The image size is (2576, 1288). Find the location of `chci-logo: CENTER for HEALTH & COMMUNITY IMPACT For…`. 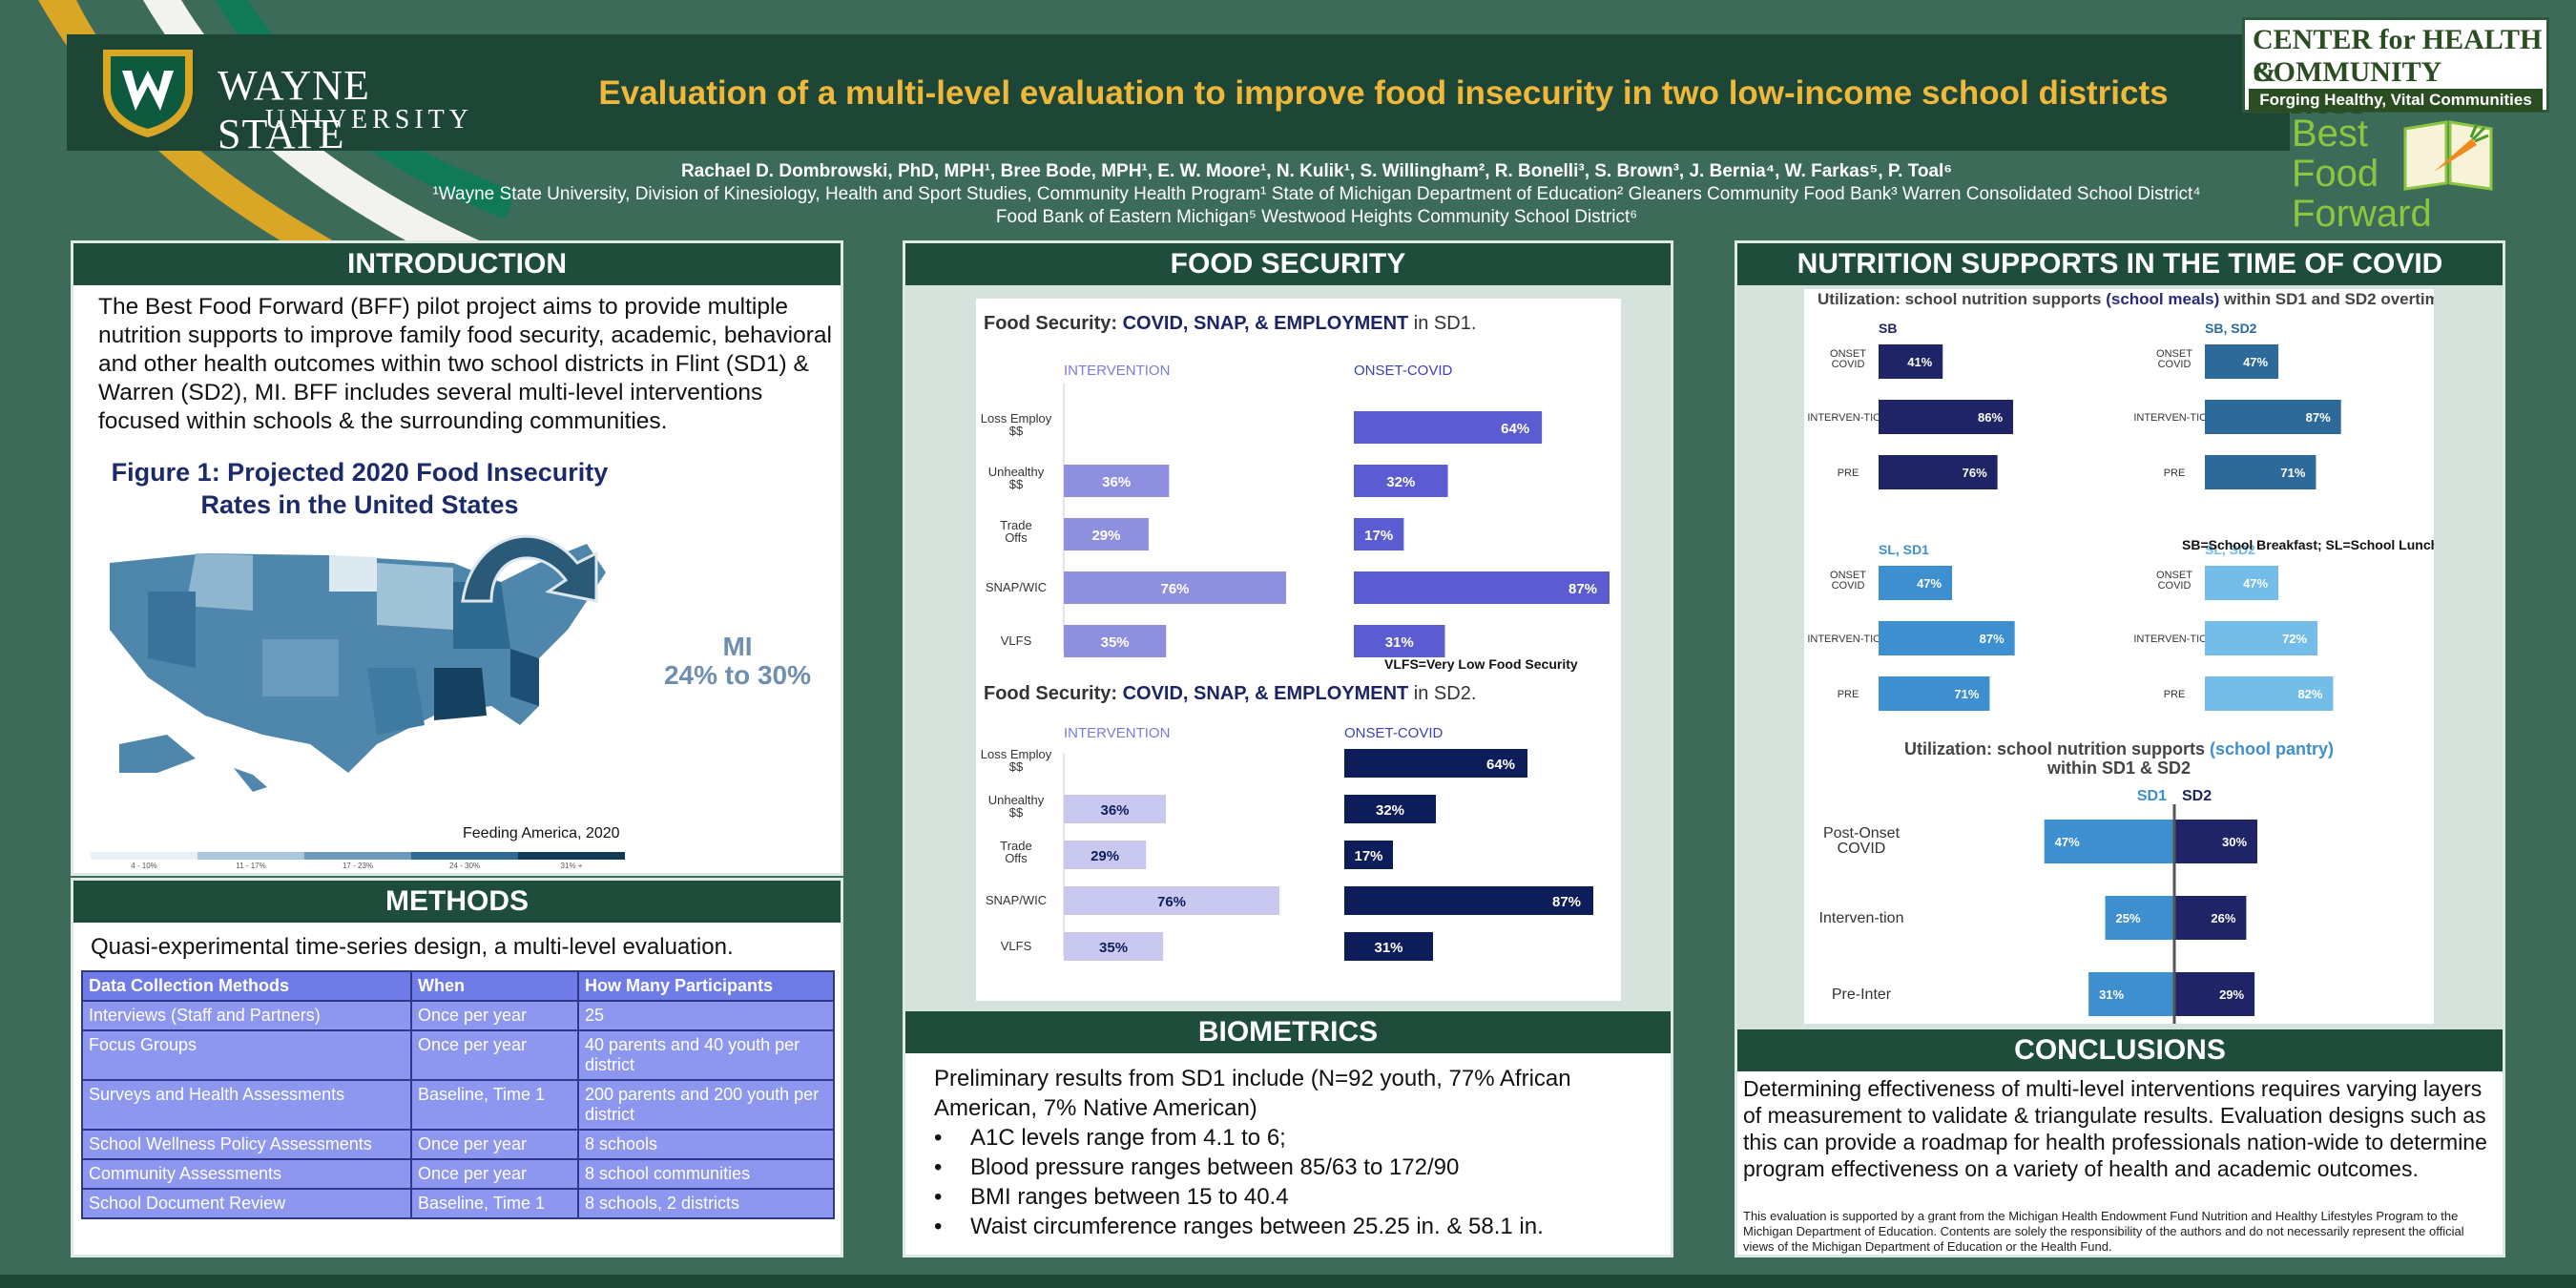

chci-logo: CENTER for HEALTH & COMMUNITY IMPACT For… is located at coordinates (2395, 68).